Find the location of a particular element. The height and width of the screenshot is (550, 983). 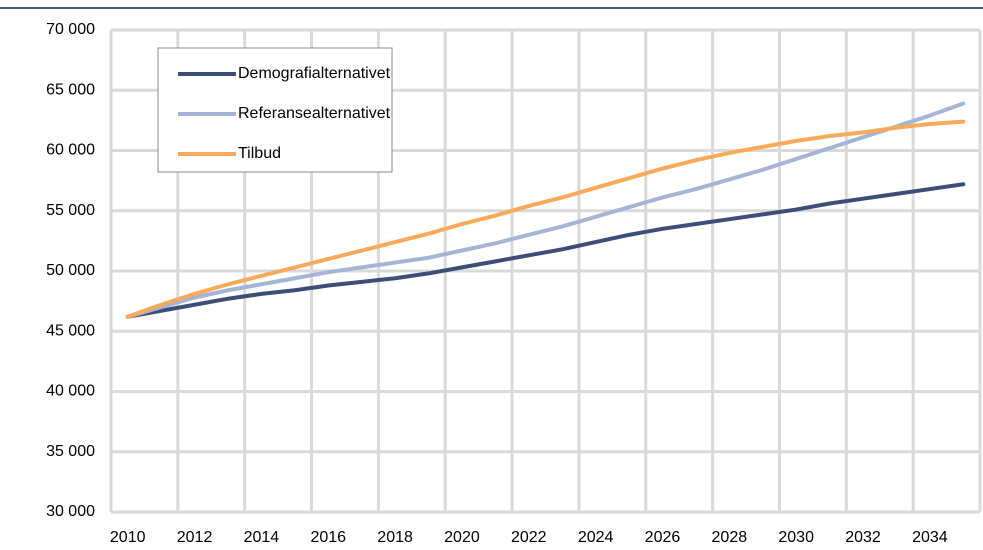

x-tick-label: 2012 is located at coordinates (195, 537).